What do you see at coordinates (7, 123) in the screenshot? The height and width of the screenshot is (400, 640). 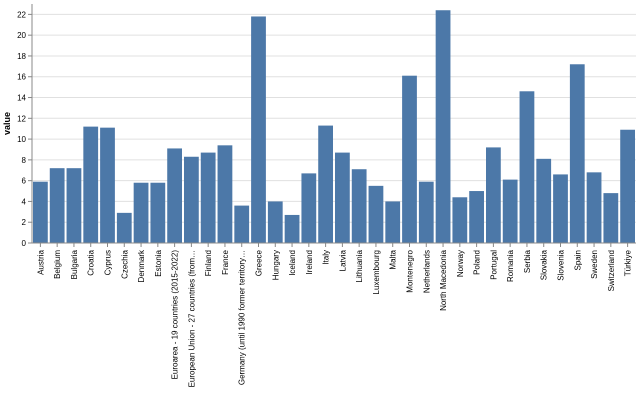 I see `y-axis-title: value` at bounding box center [7, 123].